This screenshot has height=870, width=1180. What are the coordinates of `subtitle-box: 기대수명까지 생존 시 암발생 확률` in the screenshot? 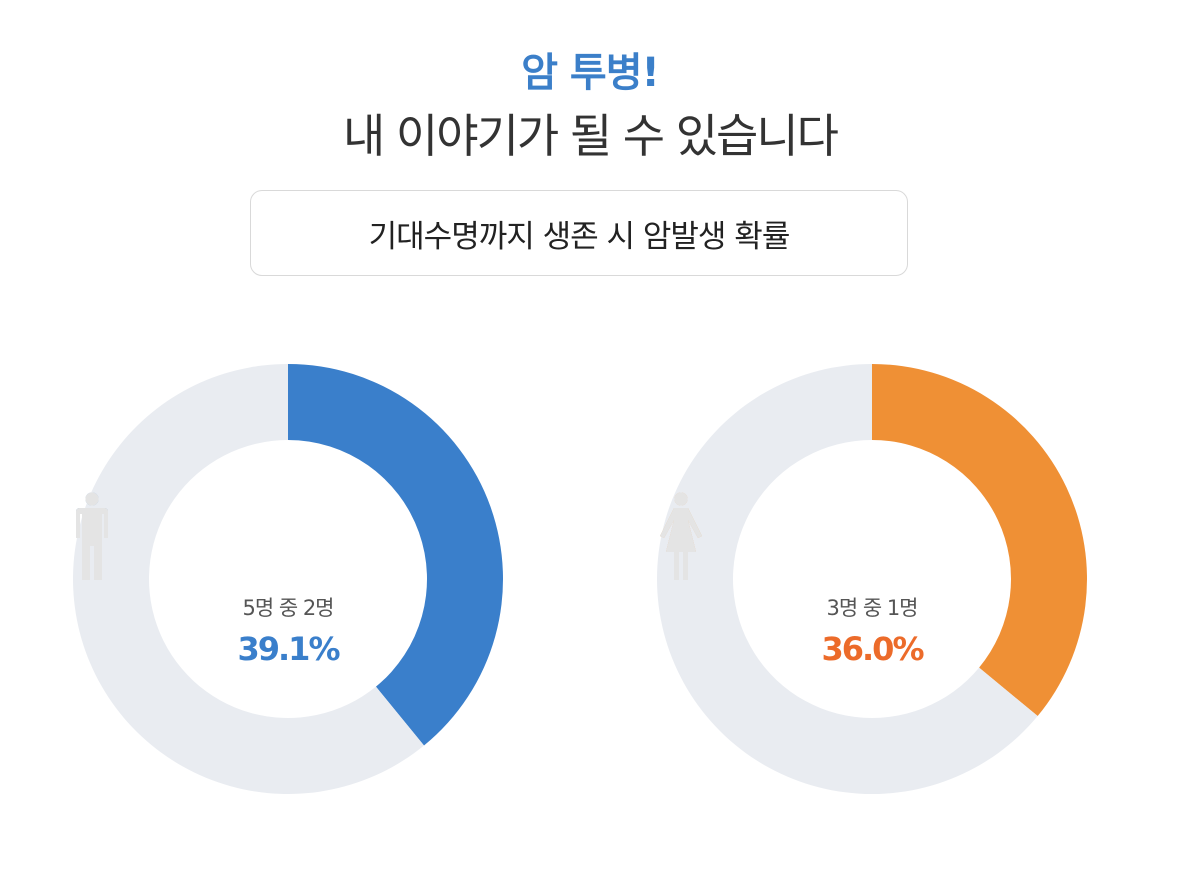 It's located at (579, 233).